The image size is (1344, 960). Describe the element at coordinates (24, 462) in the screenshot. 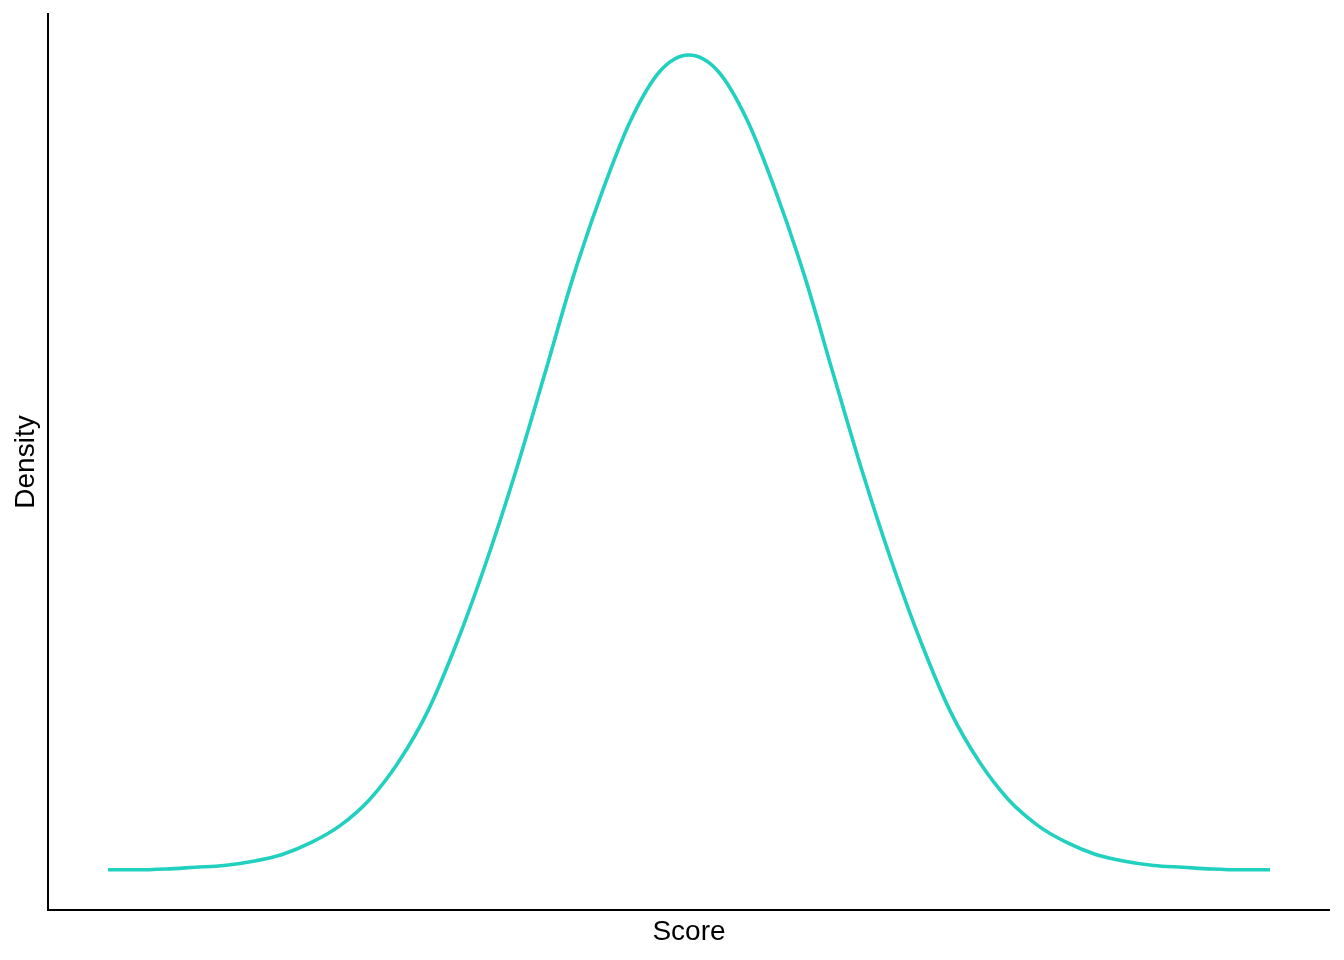

I see `y-axis-title: Density` at that location.